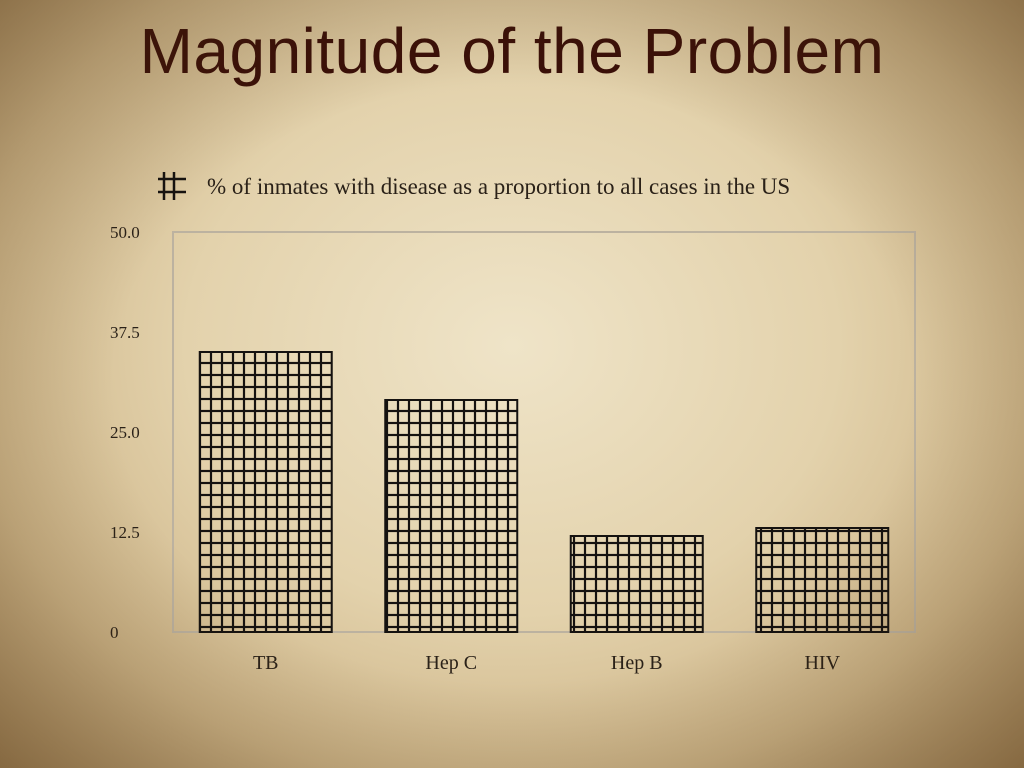 Image resolution: width=1024 pixels, height=768 pixels. I want to click on y-tick-label: 37.5, so click(125, 332).